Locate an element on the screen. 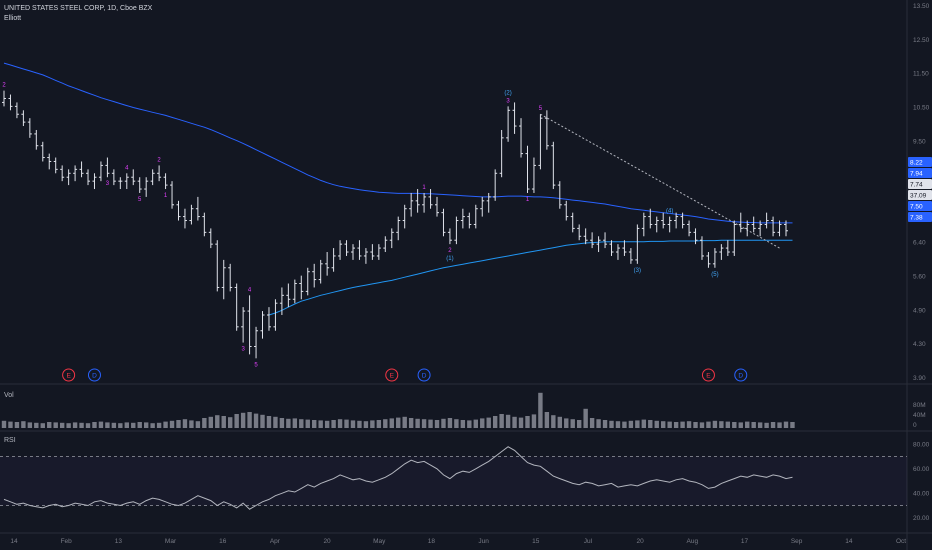 The width and height of the screenshot is (932, 550). x-tick-label: 18 is located at coordinates (432, 541).